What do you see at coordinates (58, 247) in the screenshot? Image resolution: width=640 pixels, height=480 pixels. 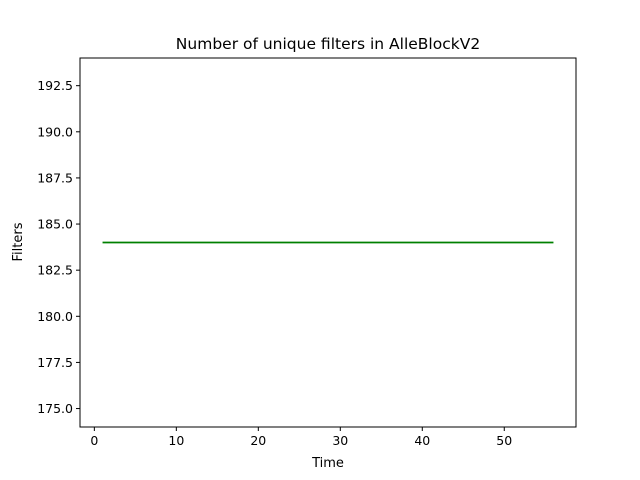 I see `y-axis: 175.0 177.5 180.0 182.5 185.0 187.5 190.0 192.5` at bounding box center [58, 247].